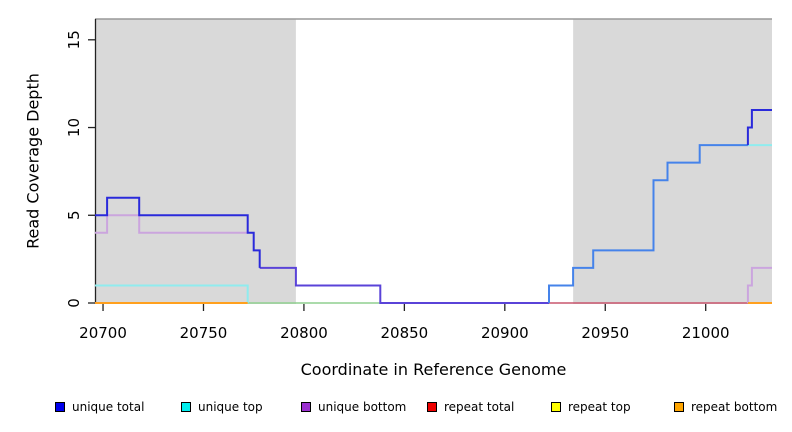  I want to click on y-tick-label: 0, so click(74, 303).